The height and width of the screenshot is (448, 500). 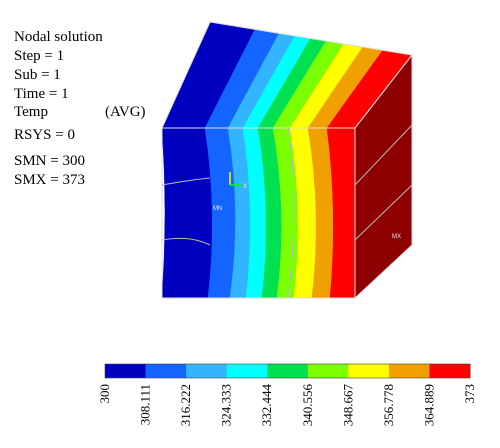 I want to click on axis-label: X, so click(x=245, y=187).